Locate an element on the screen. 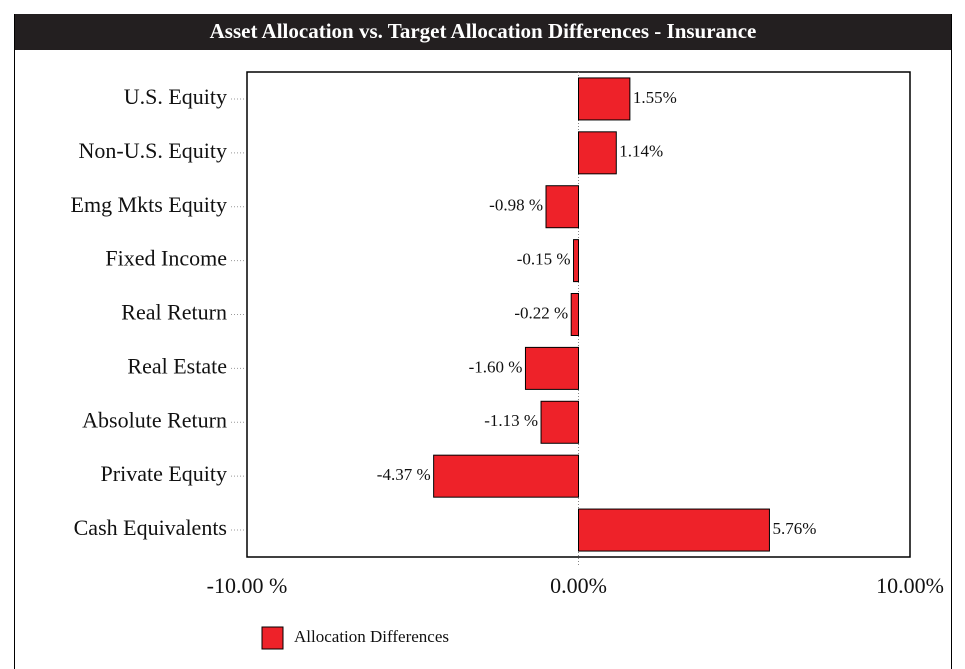 Image resolution: width=965 pixels, height=669 pixels. value-label: -0.15 % is located at coordinates (544, 259).